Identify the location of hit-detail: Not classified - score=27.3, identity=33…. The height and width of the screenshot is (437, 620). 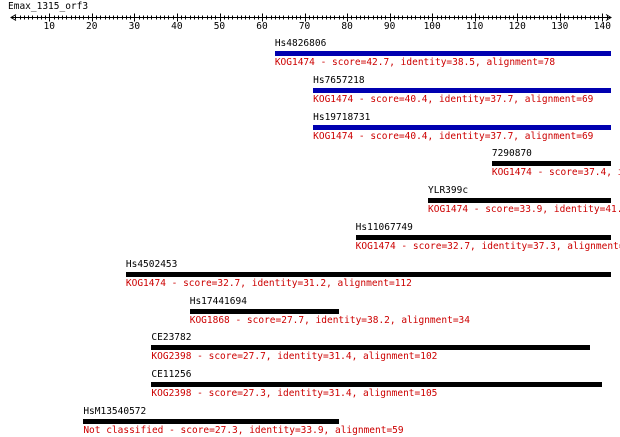
(243, 430).